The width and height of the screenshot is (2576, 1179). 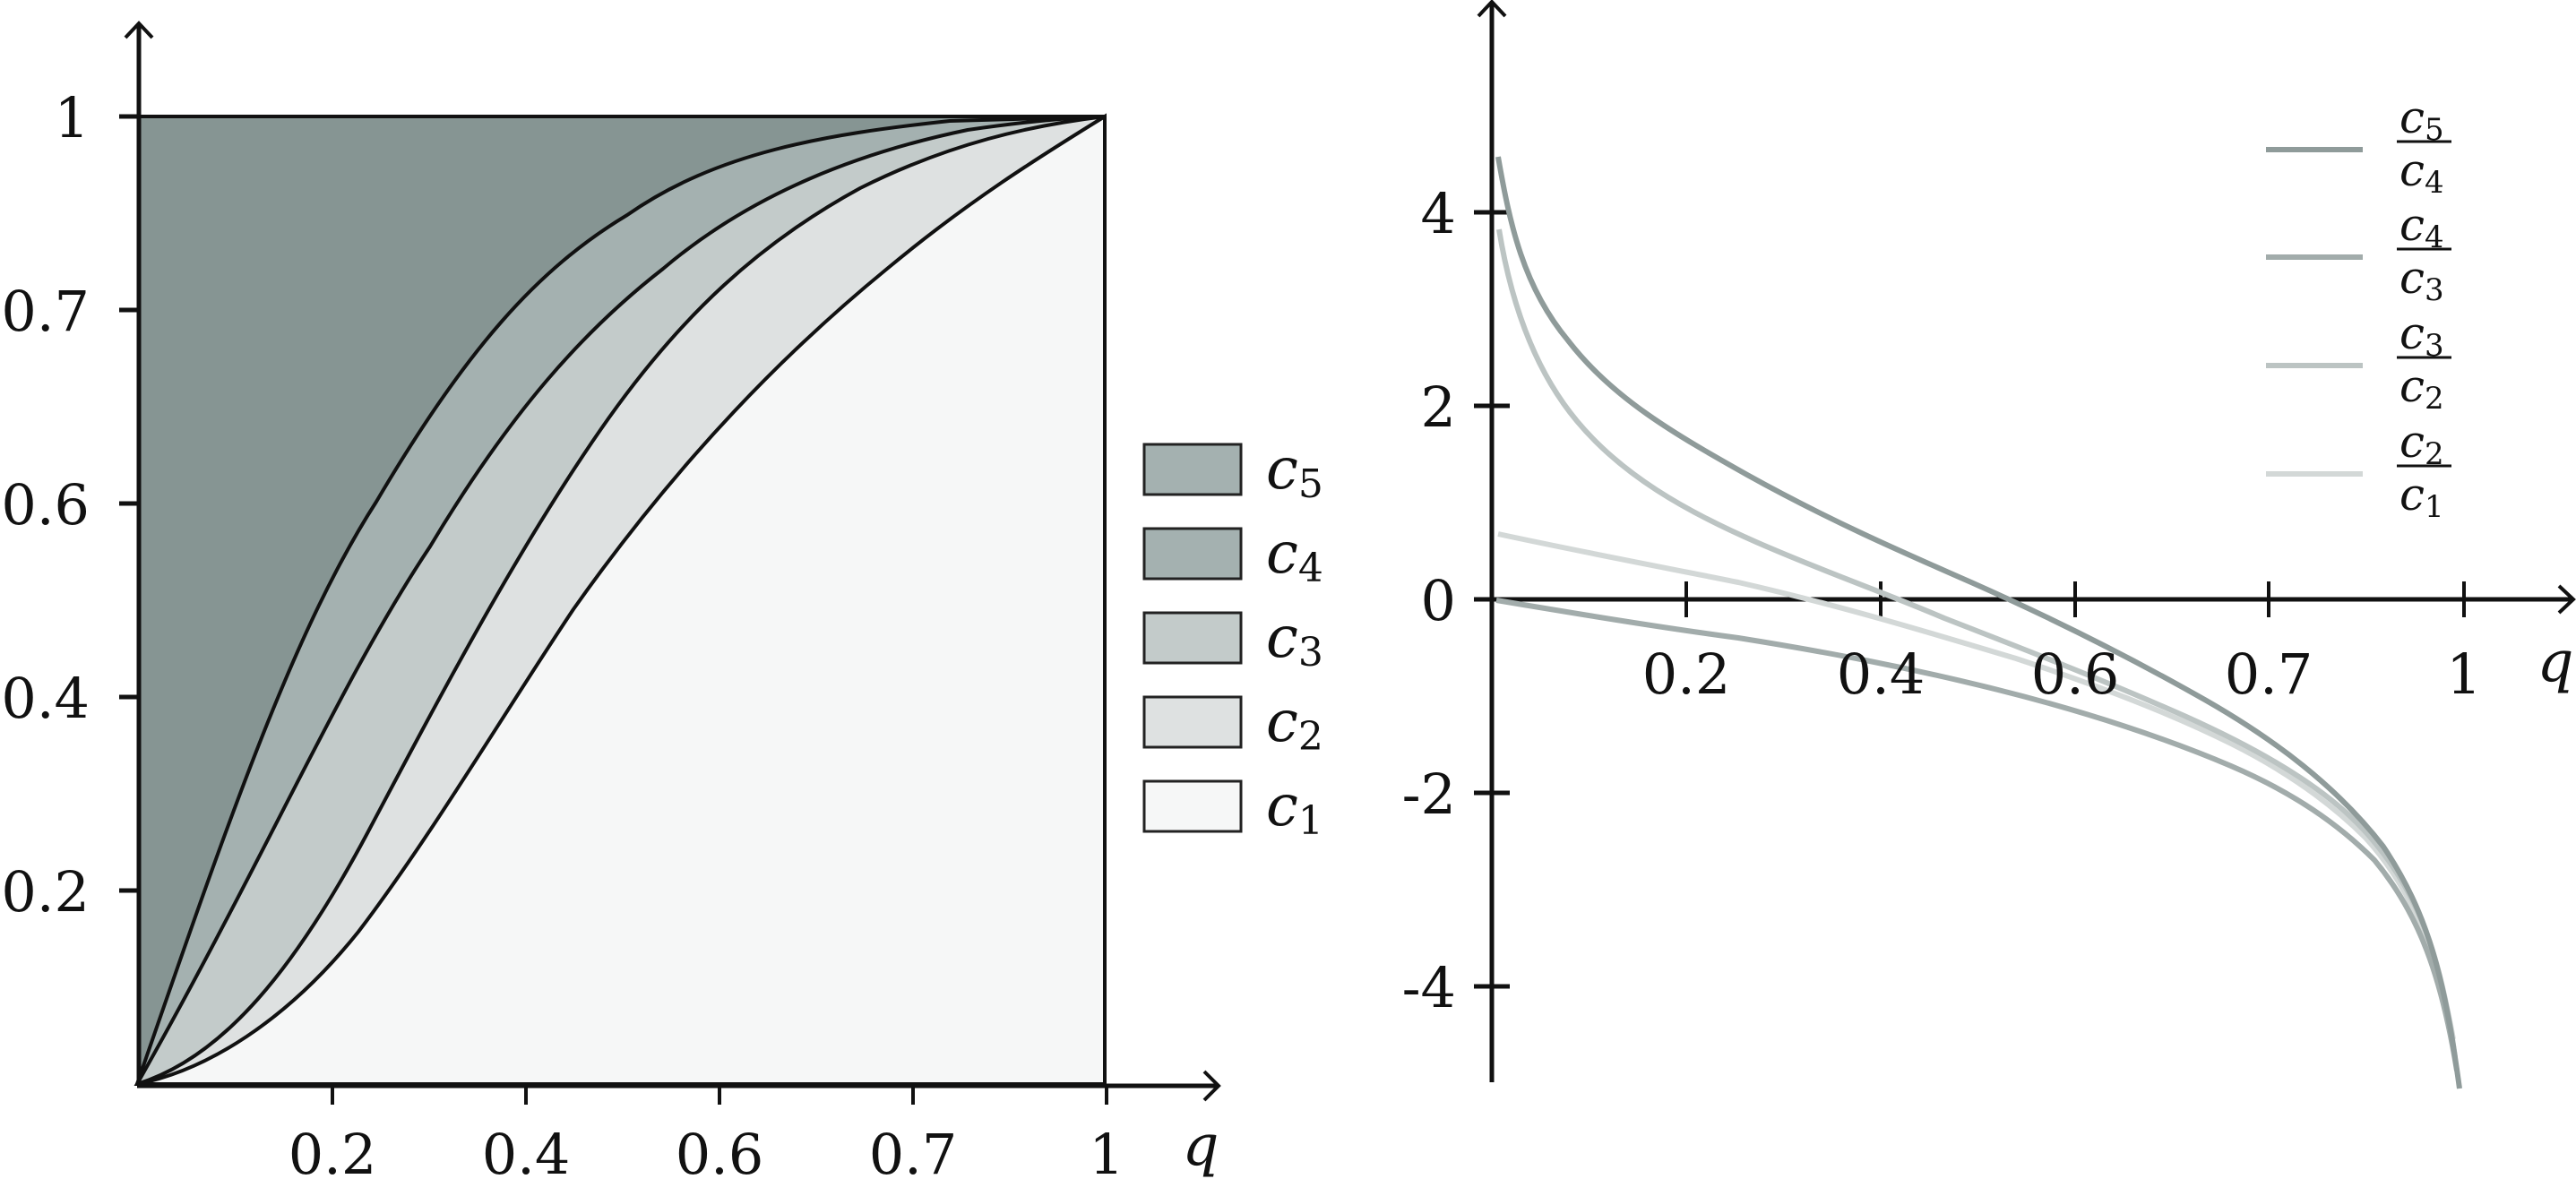 I want to click on legend-item-c5-over-c4: c5 c4, so click(x=2358, y=146).